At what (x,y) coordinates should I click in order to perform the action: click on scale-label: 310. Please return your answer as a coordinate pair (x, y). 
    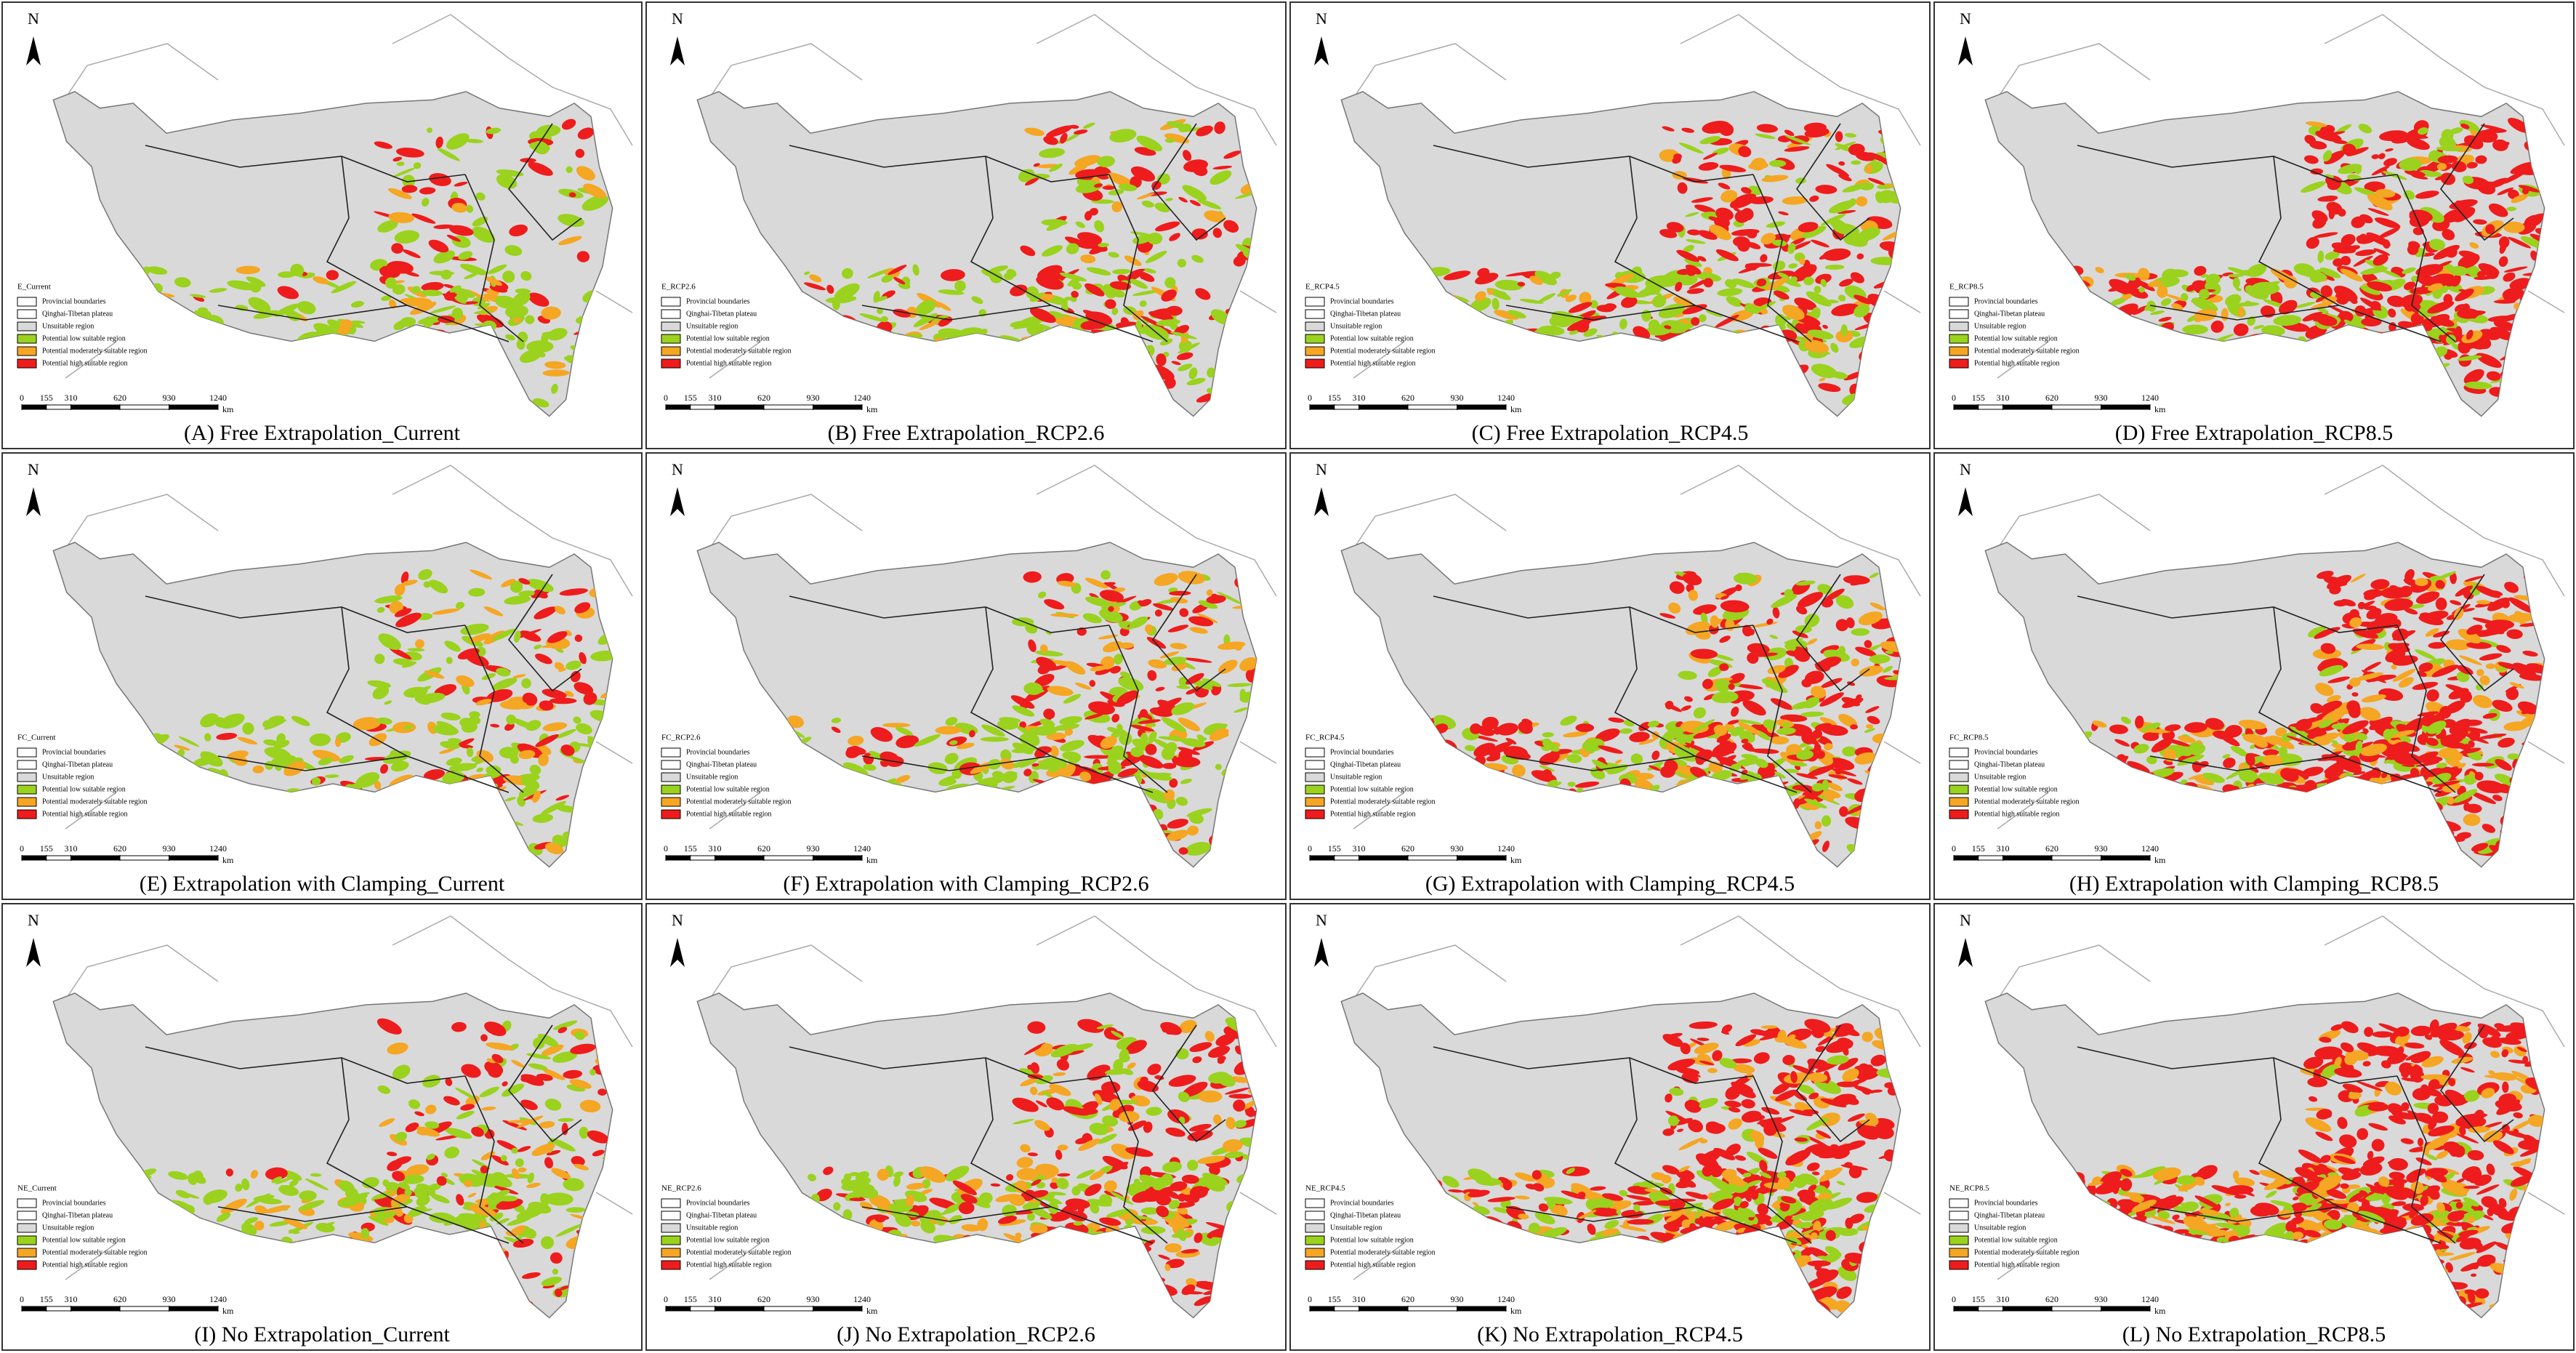
    Looking at the image, I should click on (71, 1299).